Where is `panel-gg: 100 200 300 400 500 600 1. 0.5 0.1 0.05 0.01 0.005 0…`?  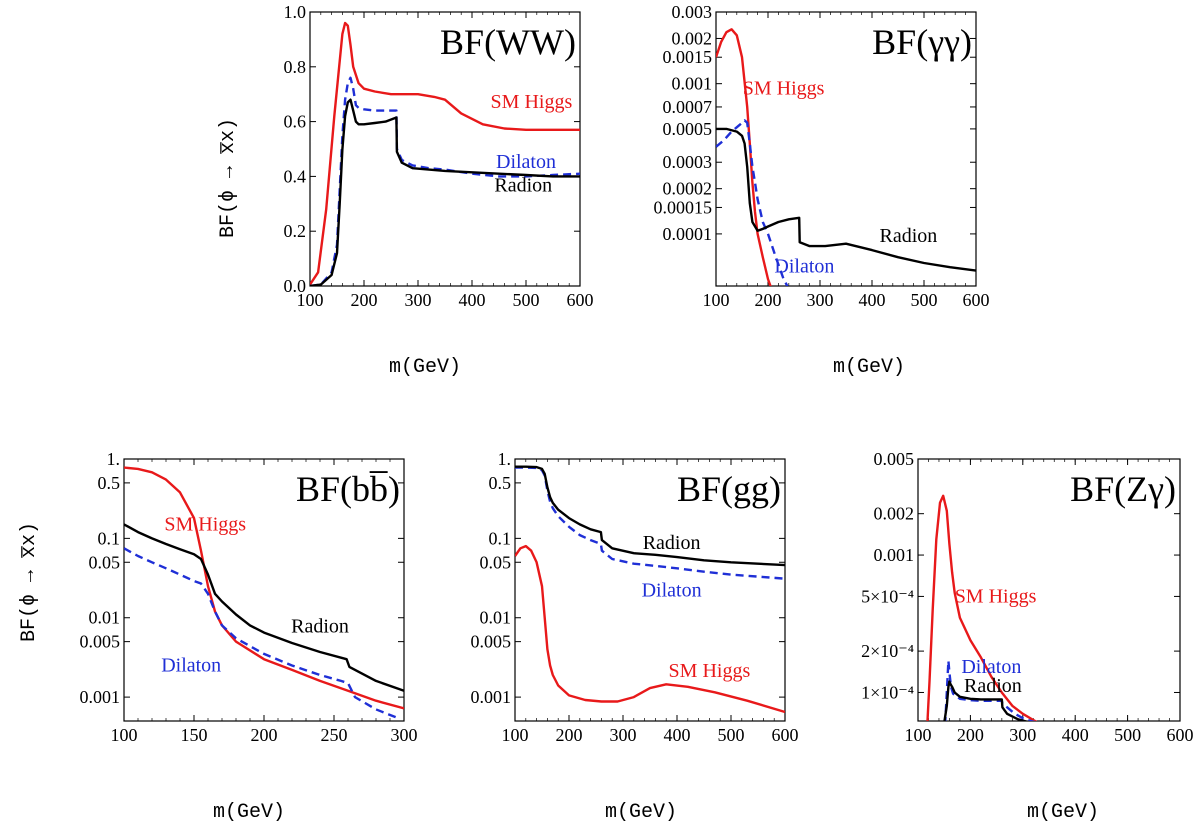
panel-gg: 100 200 300 400 500 600 1. 0.5 0.1 0.05 0.01 0.005 0… is located at coordinates (635, 636).